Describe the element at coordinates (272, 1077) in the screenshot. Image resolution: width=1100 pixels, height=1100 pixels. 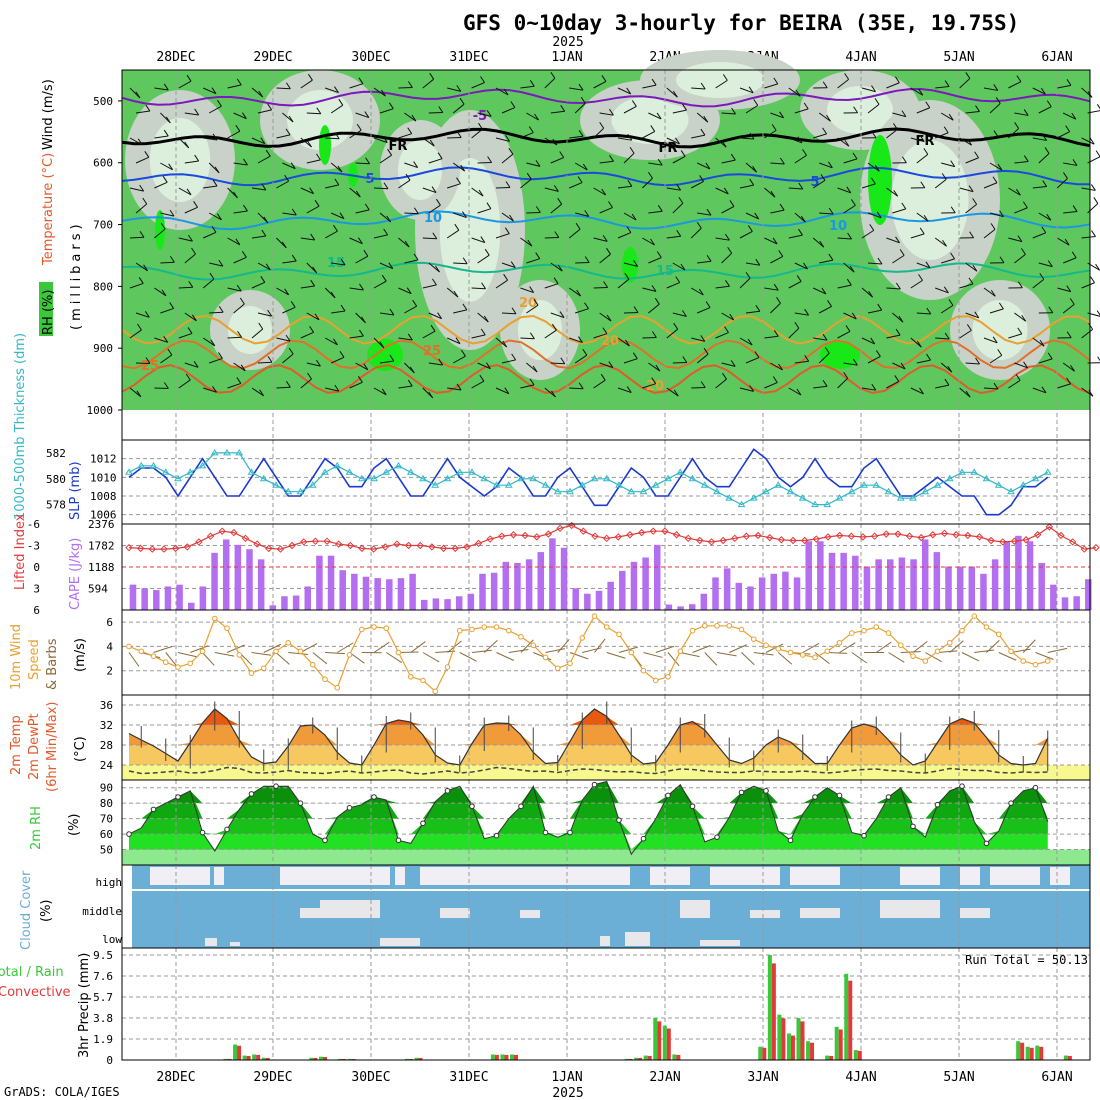
I see `bottom-day-label: 29DEC` at that location.